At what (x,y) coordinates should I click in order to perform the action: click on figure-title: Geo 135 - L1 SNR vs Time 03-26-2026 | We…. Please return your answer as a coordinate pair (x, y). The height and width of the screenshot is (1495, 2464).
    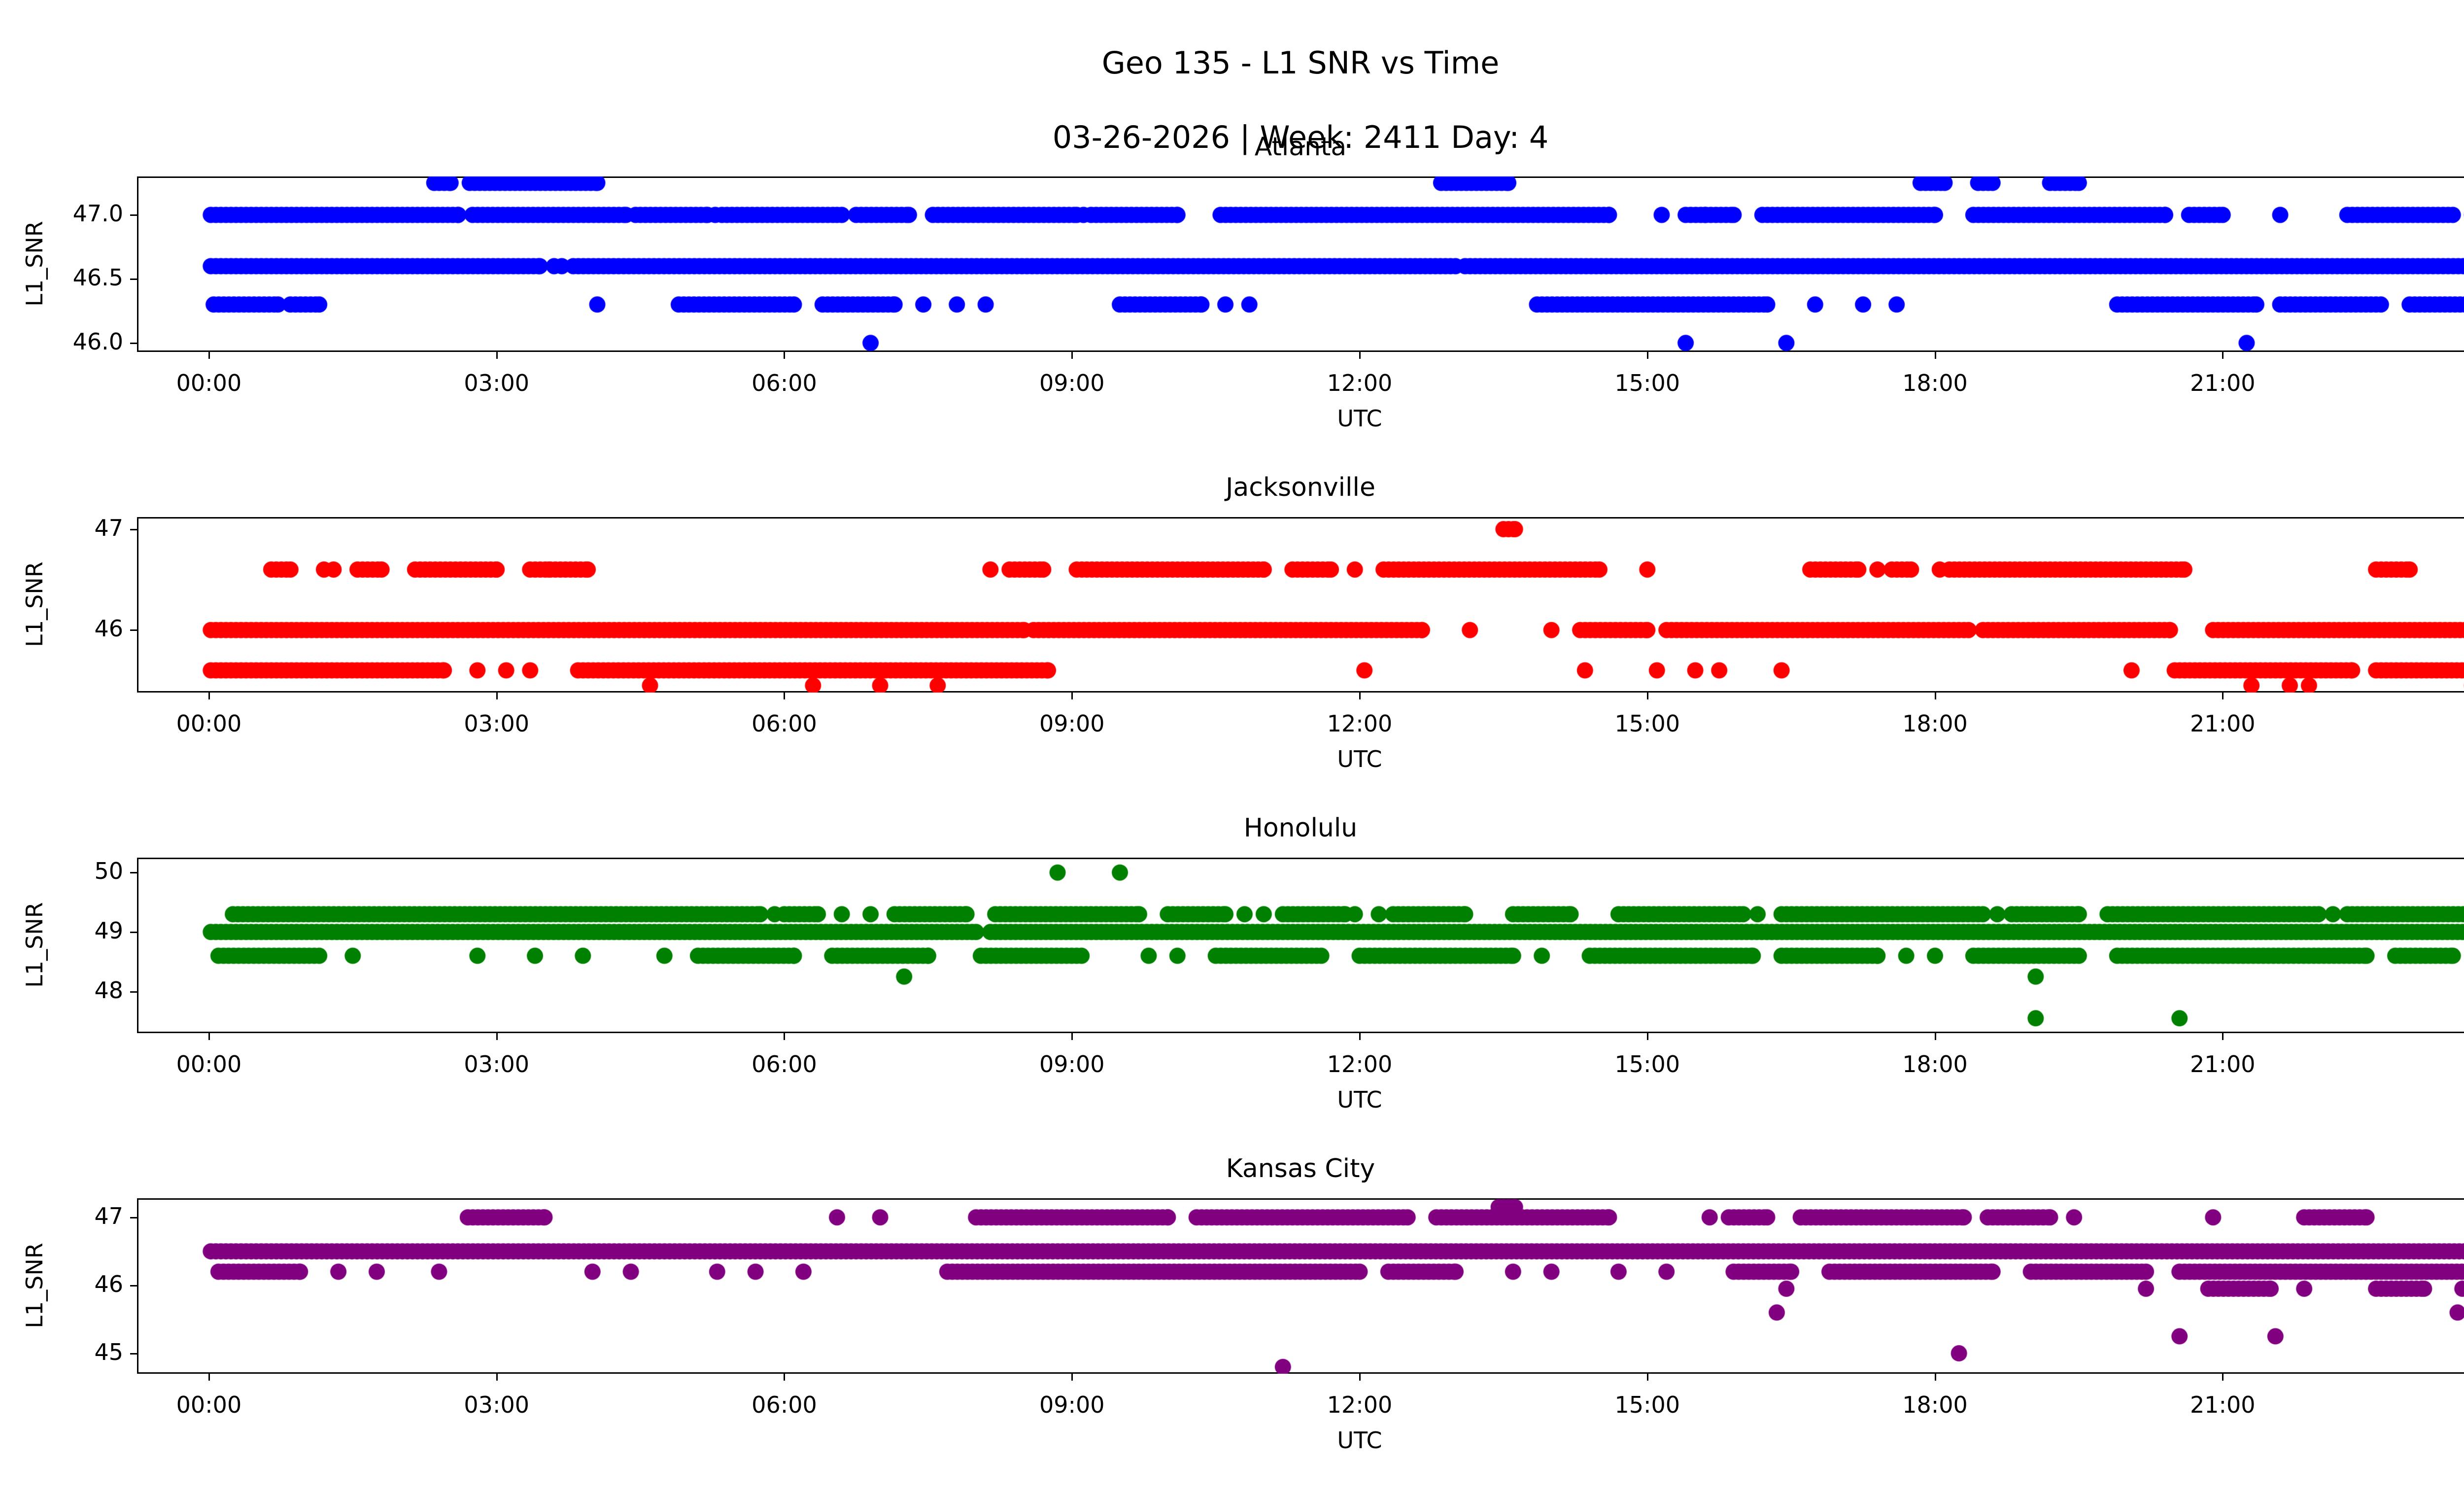
    Looking at the image, I should click on (1232, 100).